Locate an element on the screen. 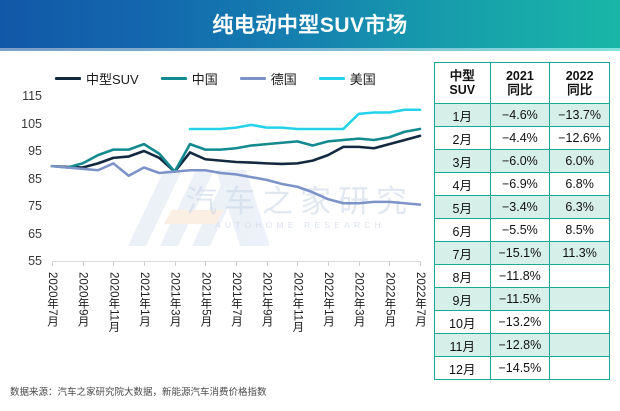  table-cell-y2021: −12.8% is located at coordinates (520, 345).